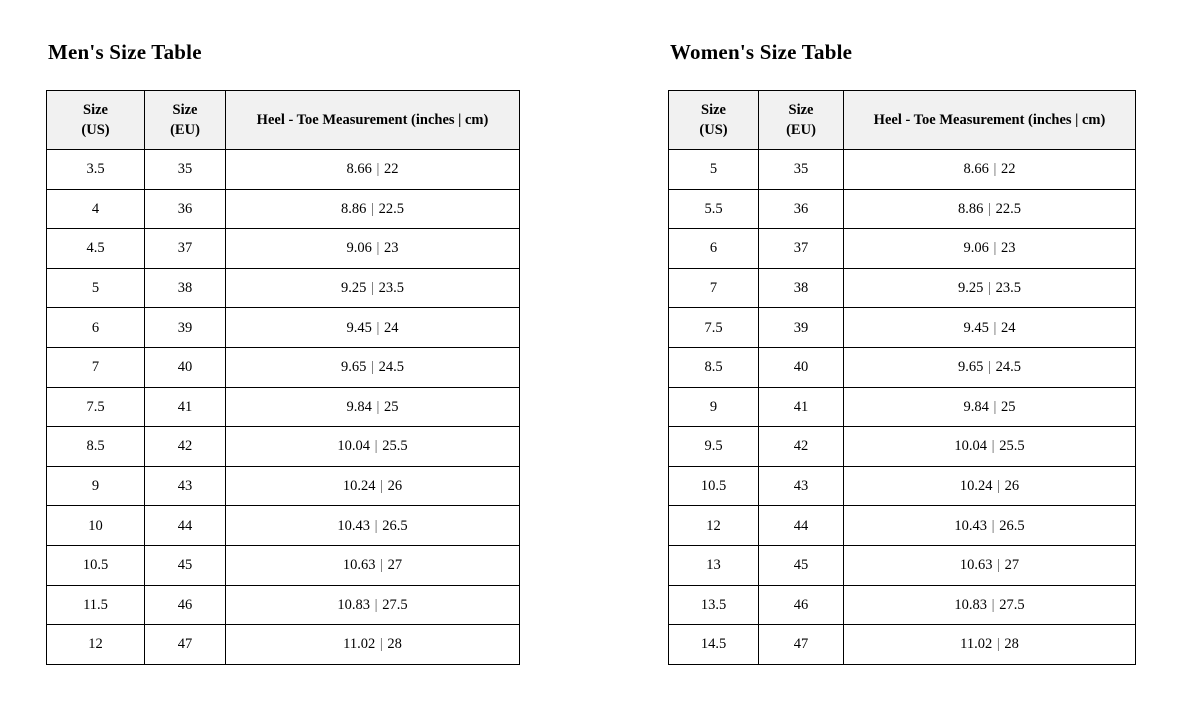  I want to click on table-row: 9 41 9.84 | 25, so click(902, 407).